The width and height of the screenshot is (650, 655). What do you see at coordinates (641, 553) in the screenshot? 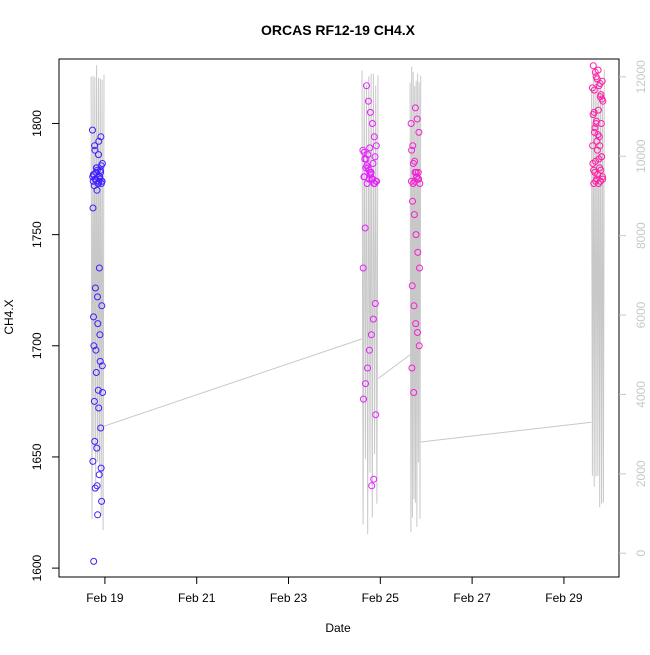
I see `y2-tick-label: 0` at bounding box center [641, 553].